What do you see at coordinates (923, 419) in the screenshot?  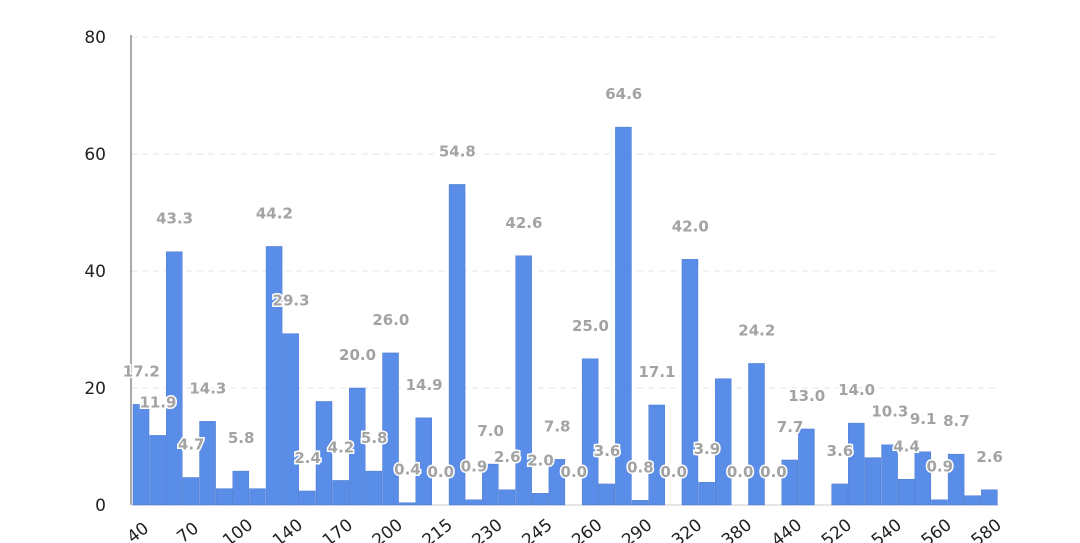 I see `data-label: 9.1` at bounding box center [923, 419].